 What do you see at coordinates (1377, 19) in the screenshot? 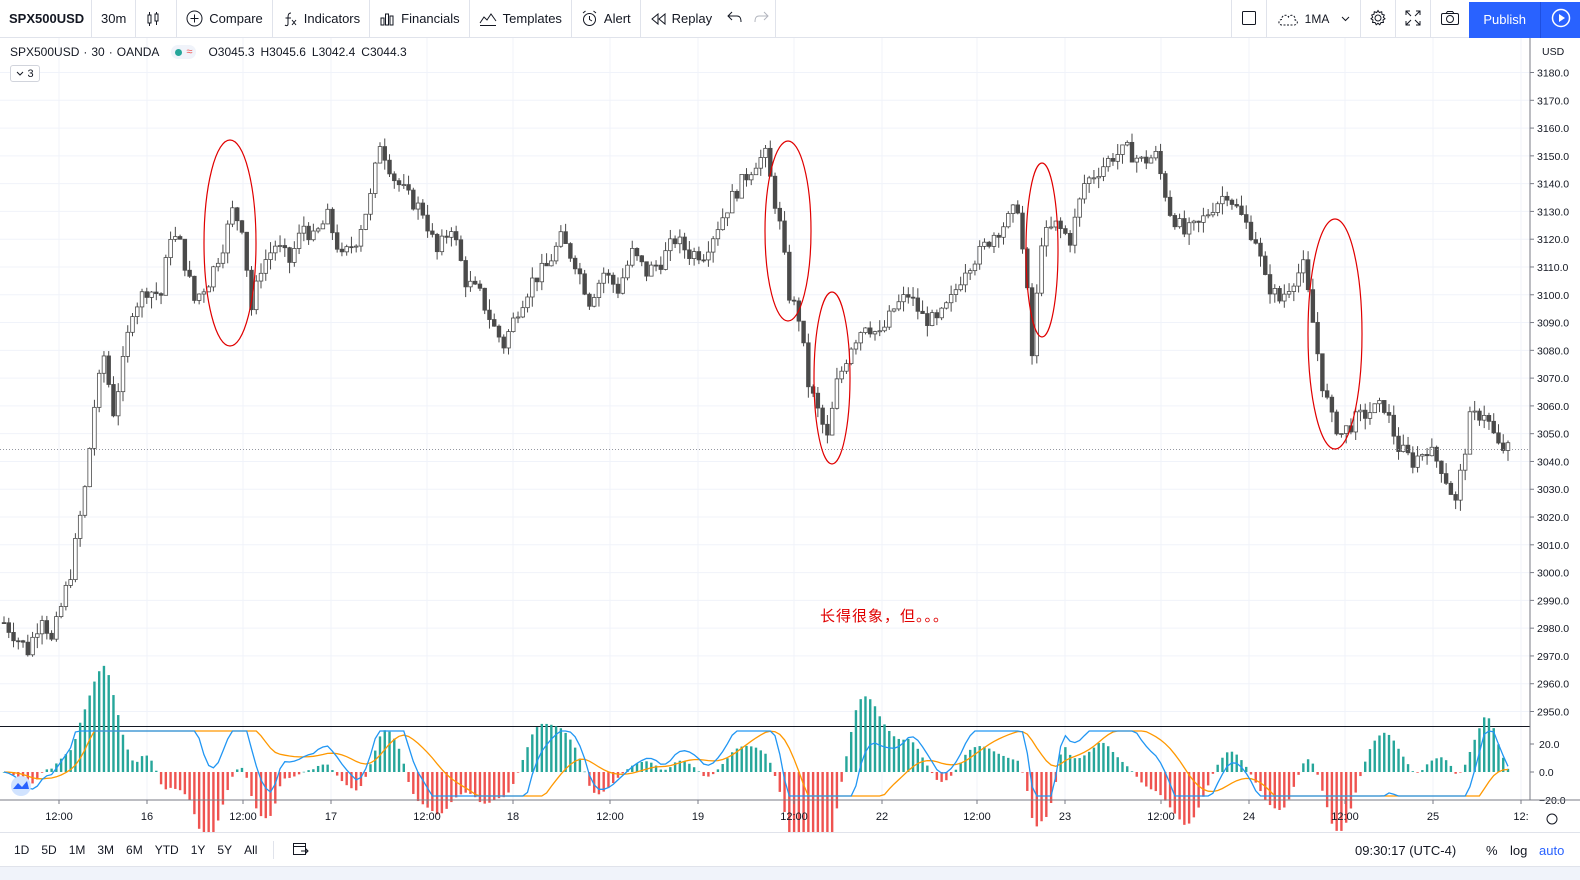
I see `settings-button` at bounding box center [1377, 19].